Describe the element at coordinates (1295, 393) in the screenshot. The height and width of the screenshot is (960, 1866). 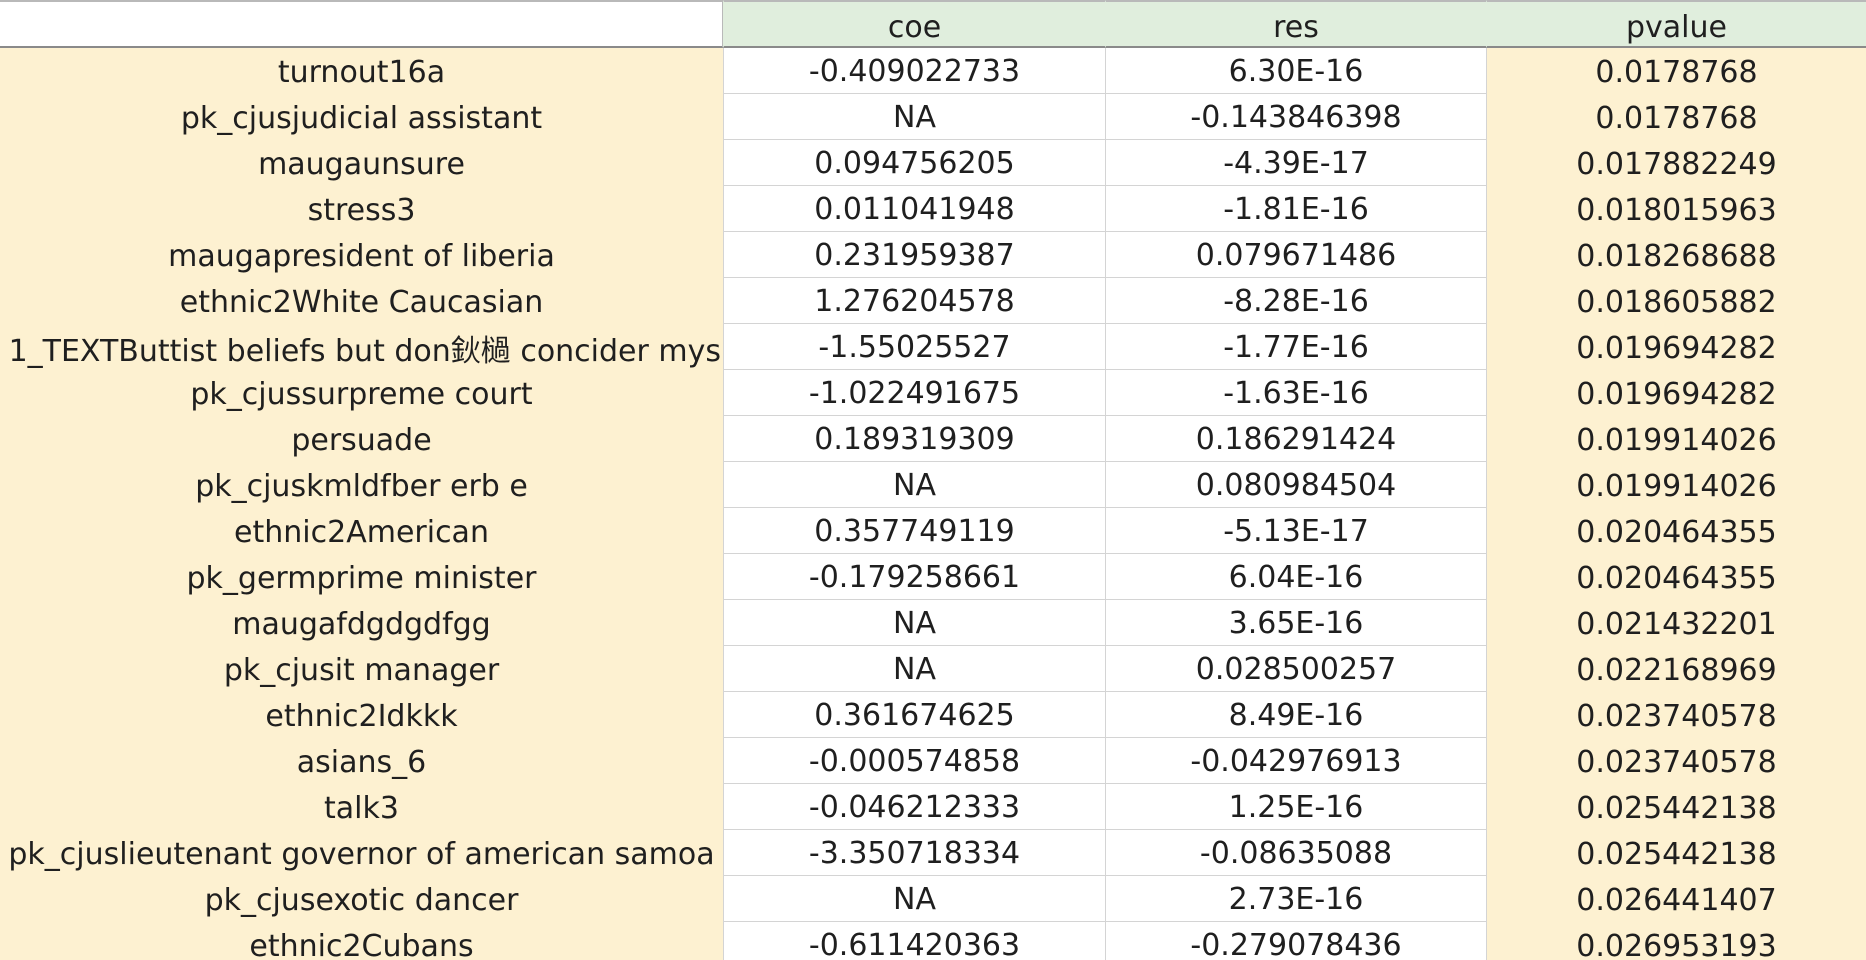
I see `res-cell: -1.63E-16` at that location.